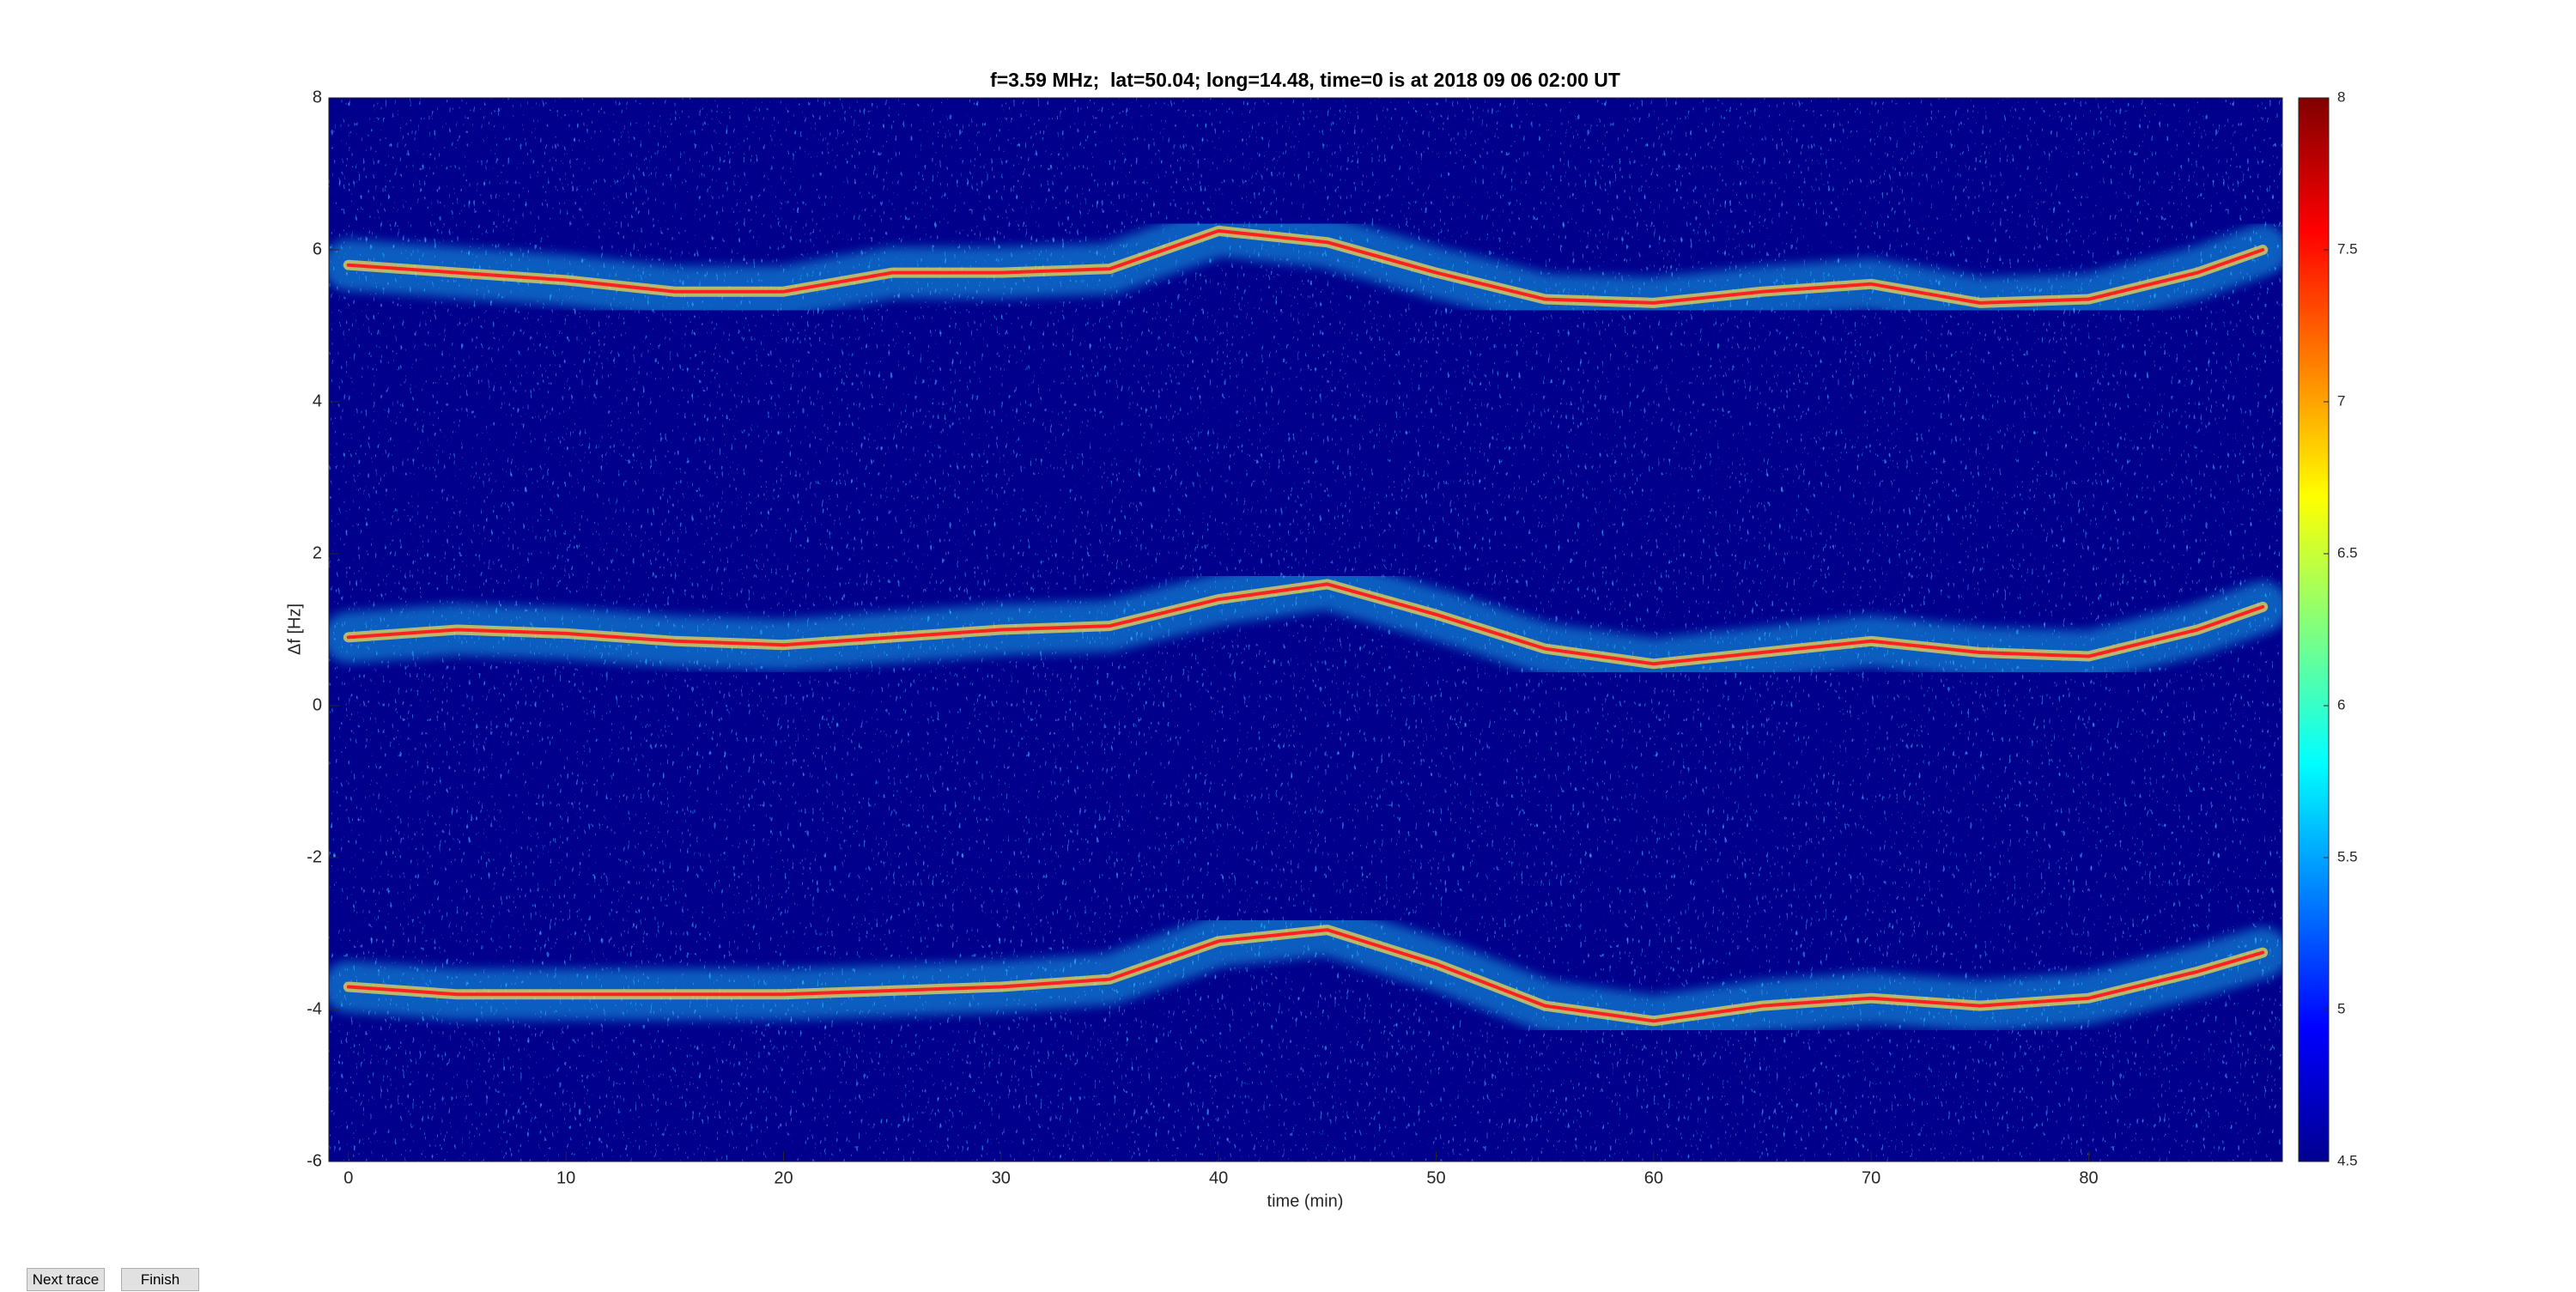 The width and height of the screenshot is (2576, 1292). Describe the element at coordinates (1436, 1177) in the screenshot. I see `x-tick-label: 50` at that location.